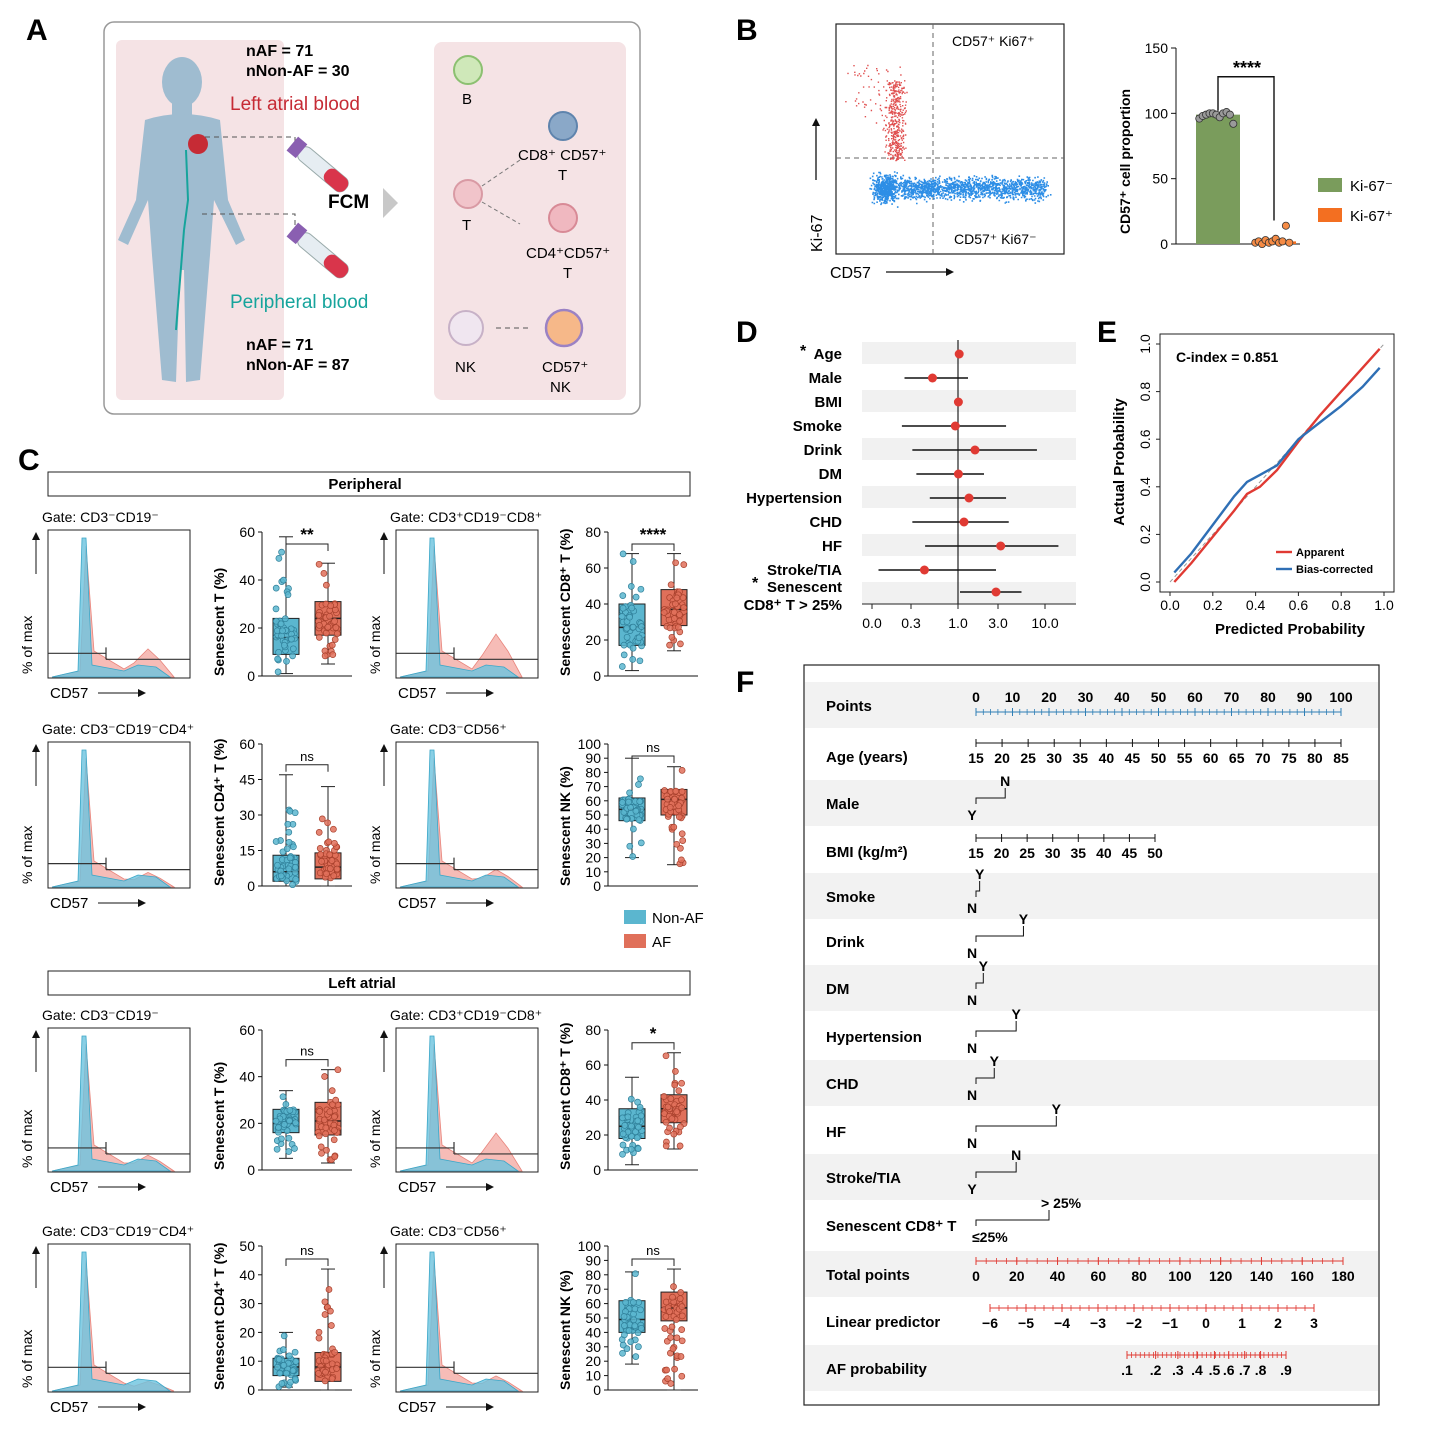 The image size is (1431, 1431). I want to click on calib-y-tick-label: 0.6, so click(1145, 439).